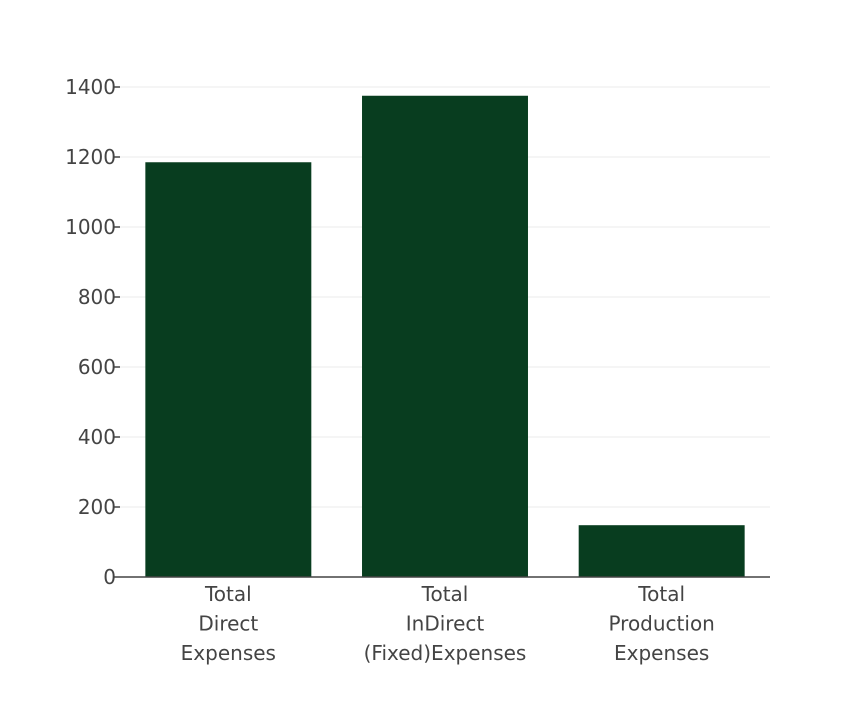 Image resolution: width=854 pixels, height=701 pixels. I want to click on x-category-label-line: Direct, so click(228, 624).